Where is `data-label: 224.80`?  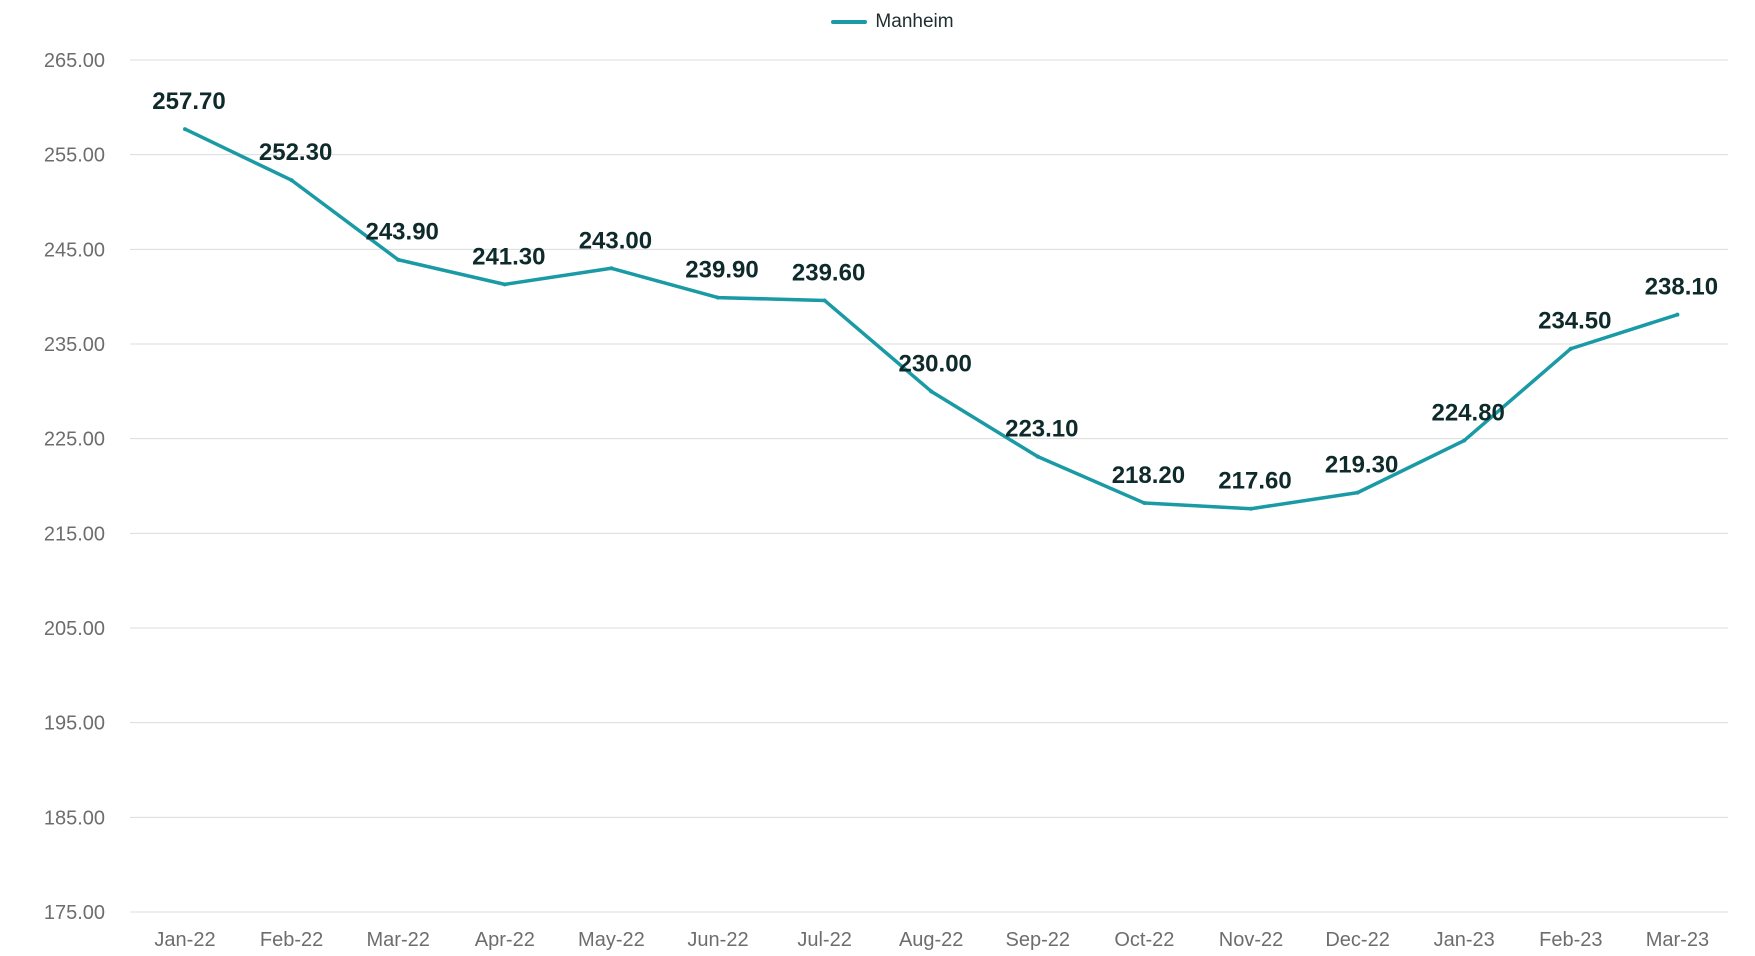 data-label: 224.80 is located at coordinates (1467, 413).